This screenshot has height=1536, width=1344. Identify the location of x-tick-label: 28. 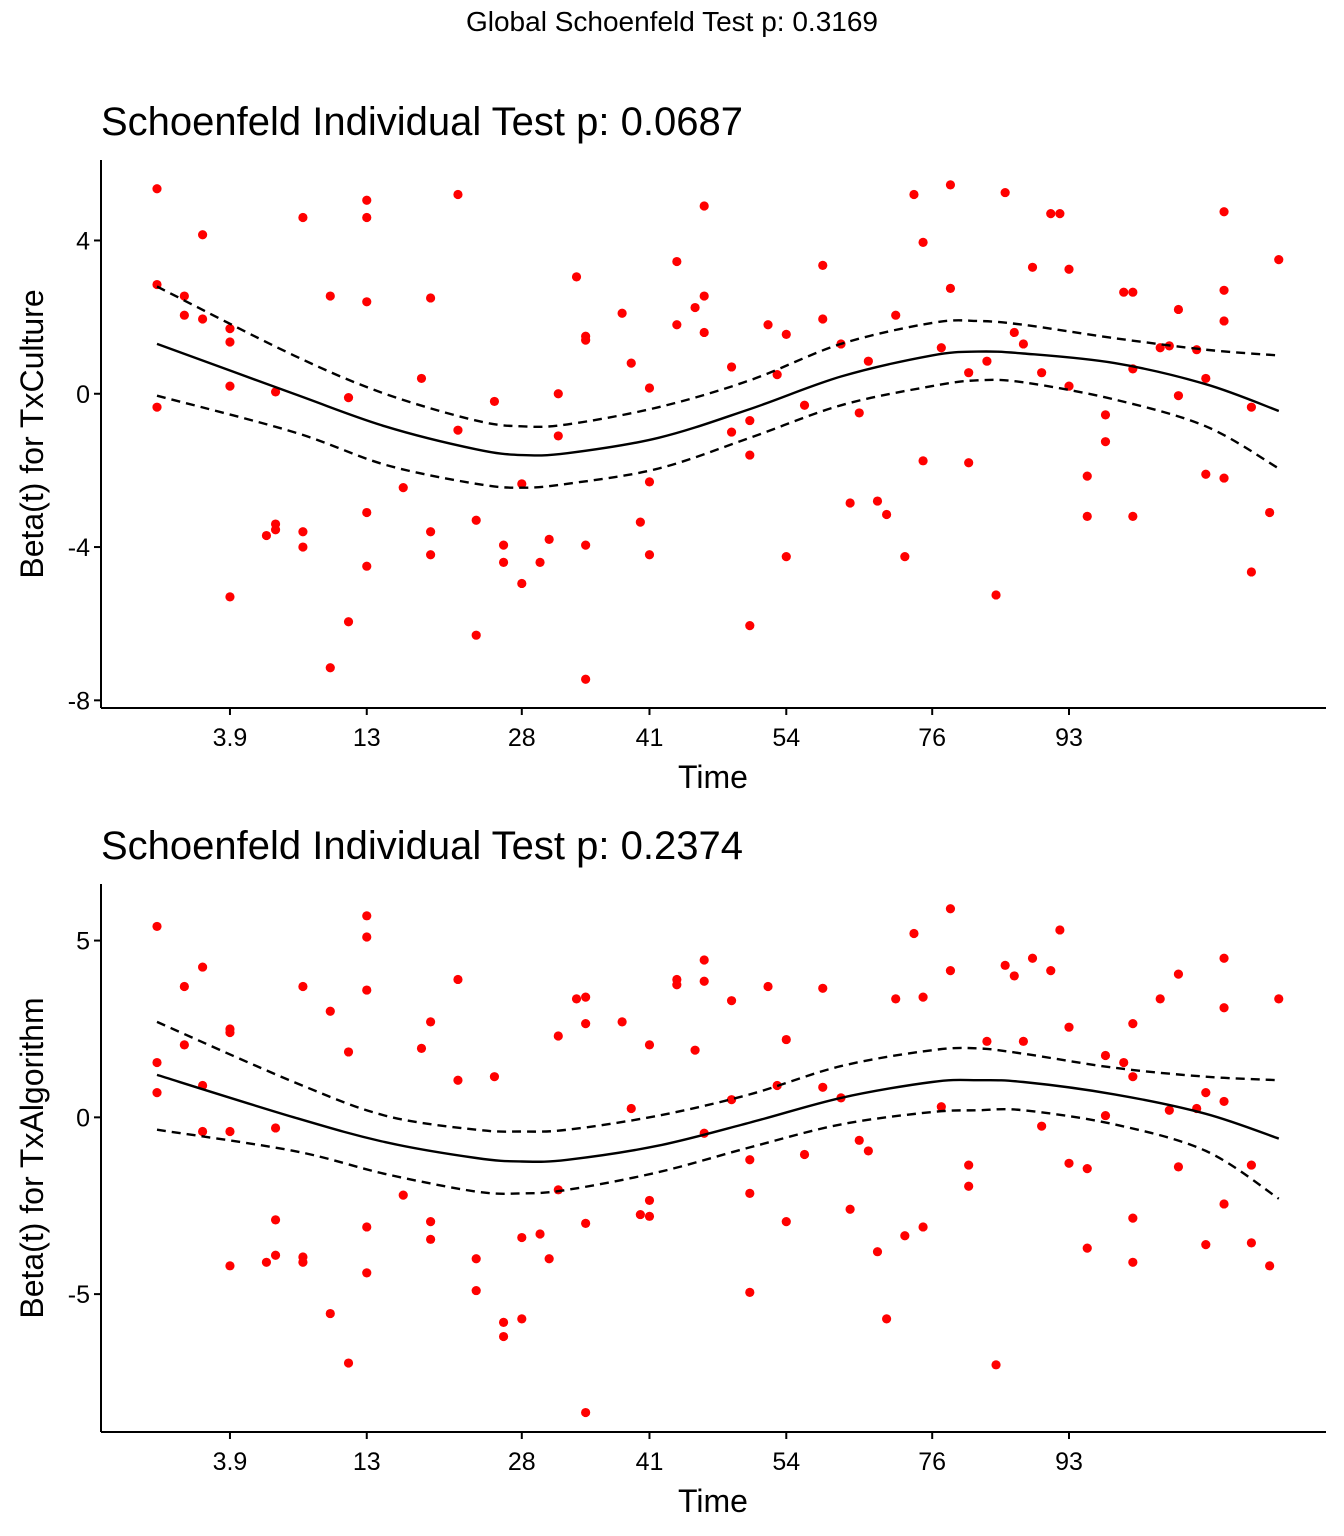
(522, 738).